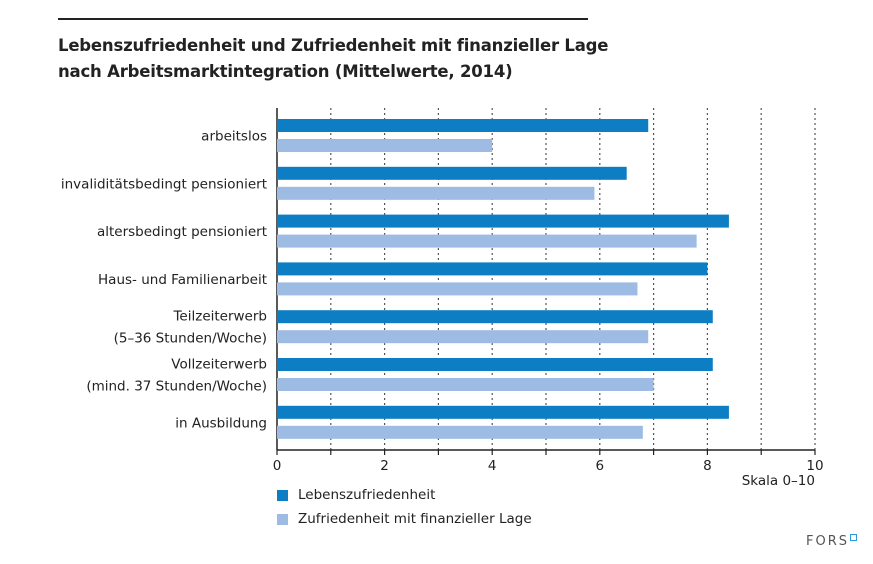 The height and width of the screenshot is (564, 873). Describe the element at coordinates (384, 466) in the screenshot. I see `x-tick-label: 2` at that location.